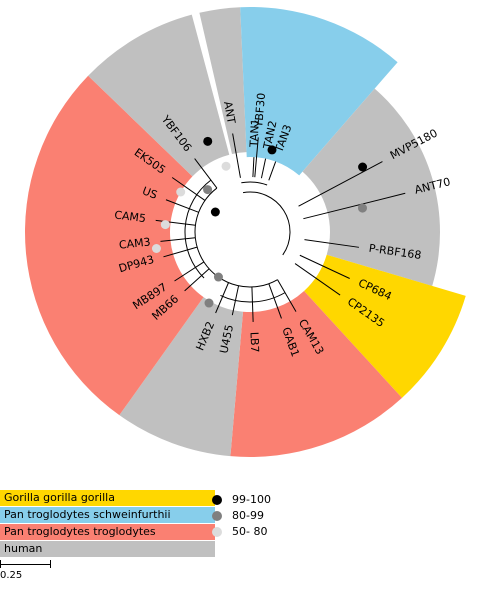 This screenshot has width=493, height=606. What do you see at coordinates (250, 531) in the screenshot?
I see `support-label: 50- 80` at bounding box center [250, 531].